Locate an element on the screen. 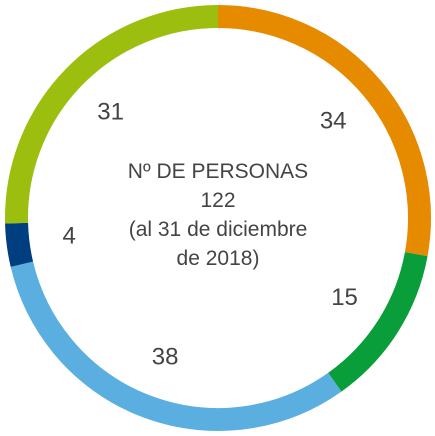  center-text: 122 is located at coordinates (217, 200).